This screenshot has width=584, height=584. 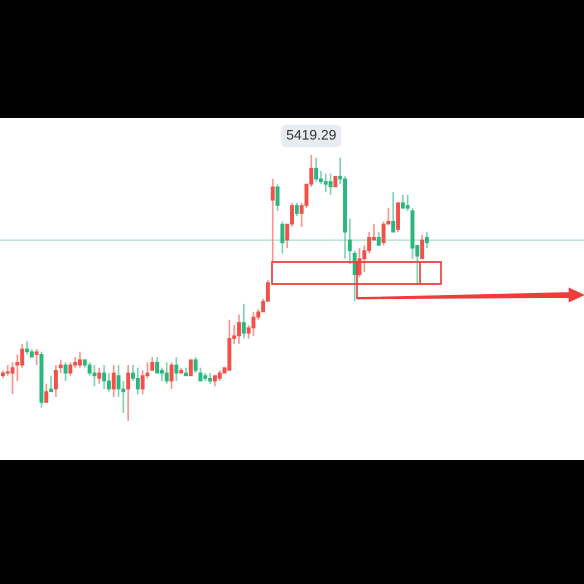 What do you see at coordinates (311, 135) in the screenshot?
I see `annotation: 5419.29` at bounding box center [311, 135].